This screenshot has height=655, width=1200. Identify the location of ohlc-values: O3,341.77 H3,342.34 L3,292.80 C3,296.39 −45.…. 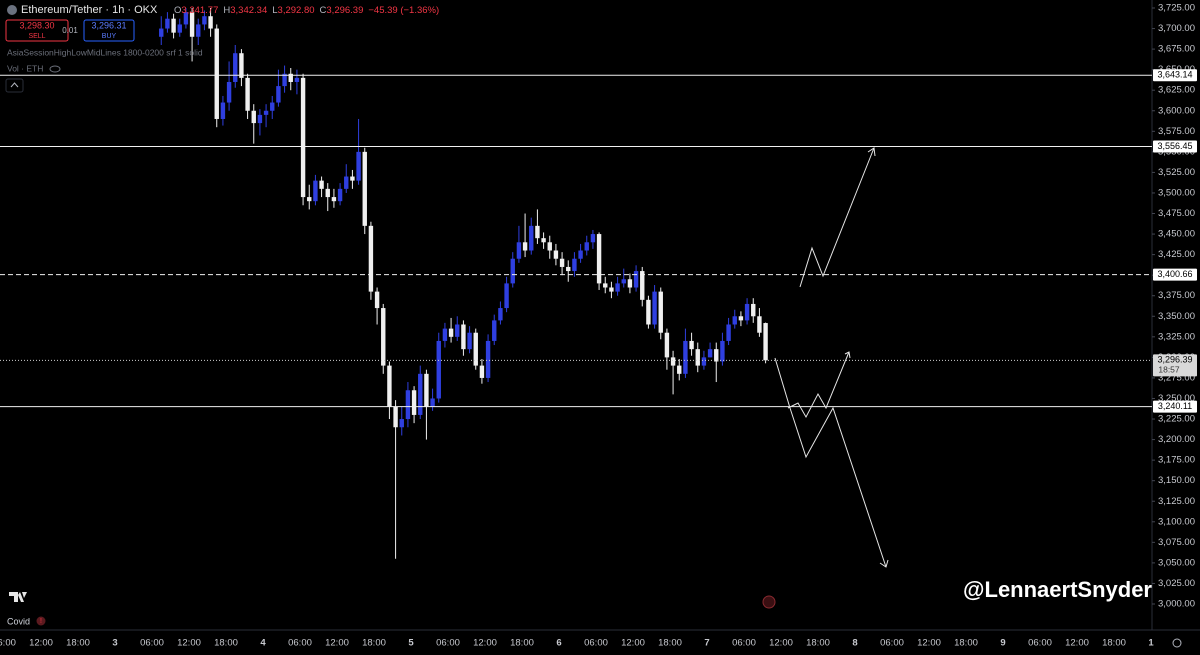
(306, 10).